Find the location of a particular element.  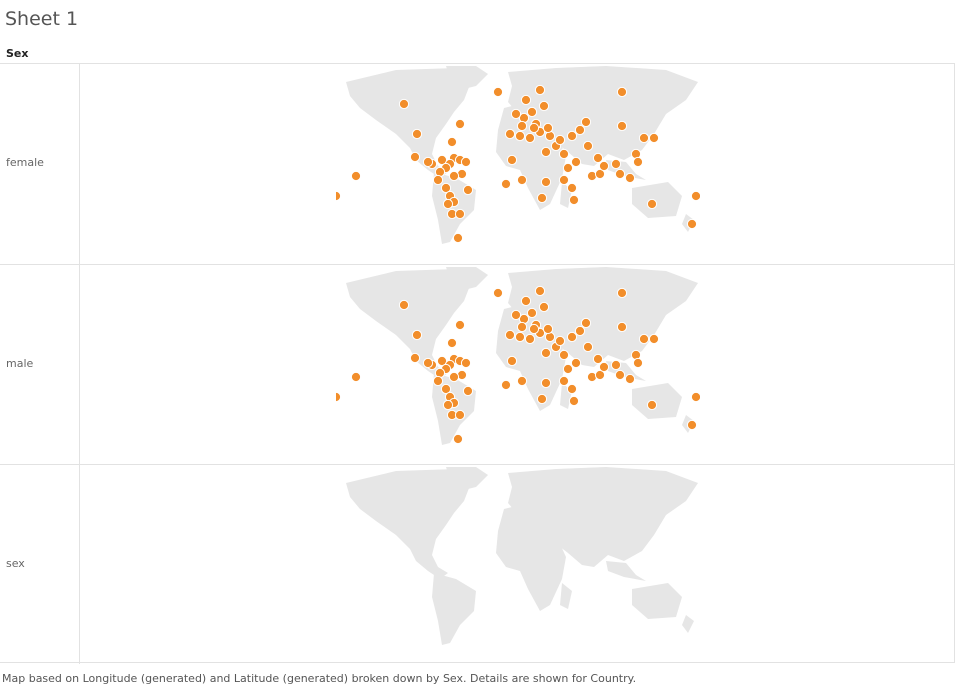

world-map-male is located at coordinates (518, 360).